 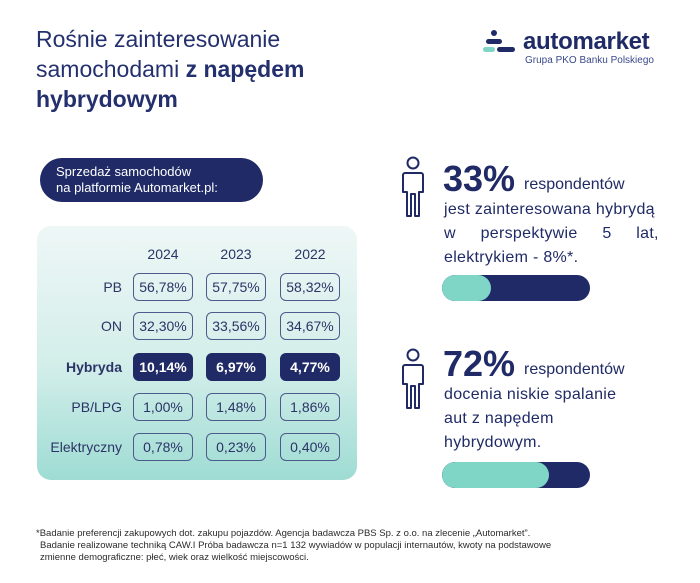 What do you see at coordinates (530, 394) in the screenshot?
I see `stat-2-line-1: docenia niskie spalanie` at bounding box center [530, 394].